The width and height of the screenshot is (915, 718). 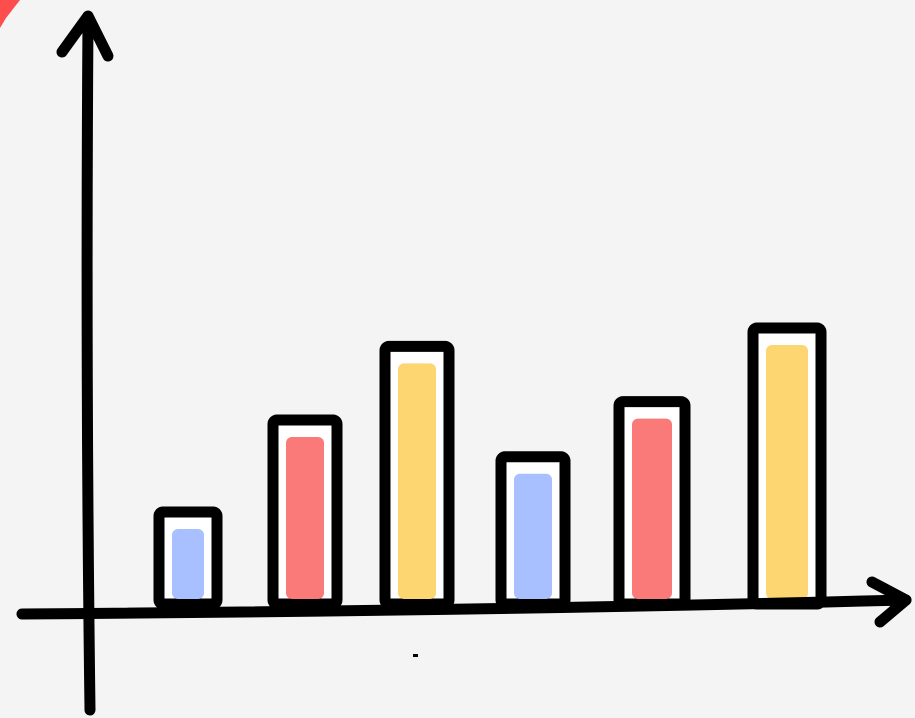 What do you see at coordinates (85, 36) in the screenshot?
I see `y-axis-arrow` at bounding box center [85, 36].